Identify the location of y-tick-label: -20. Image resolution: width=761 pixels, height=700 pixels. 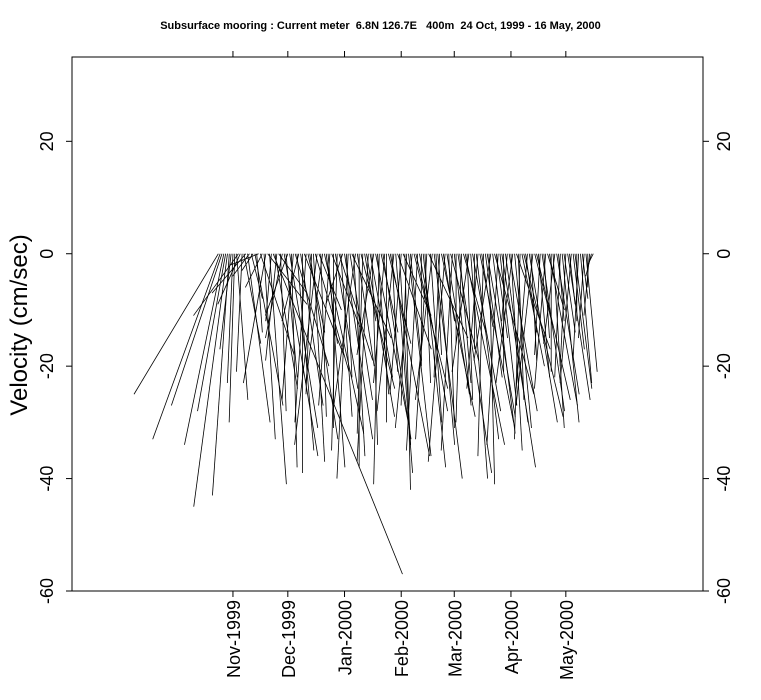
(47, 366).